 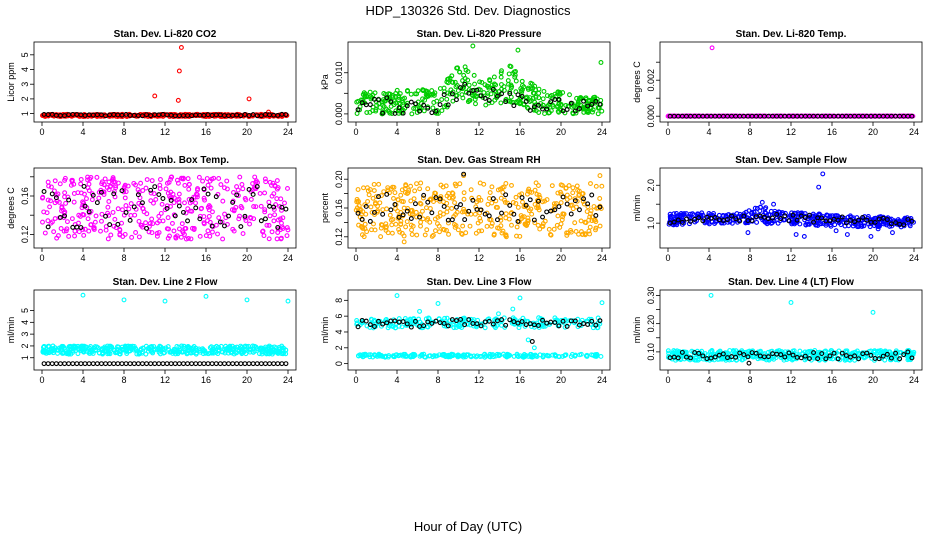 What do you see at coordinates (165, 330) in the screenshot?
I see `plot-frame` at bounding box center [165, 330].